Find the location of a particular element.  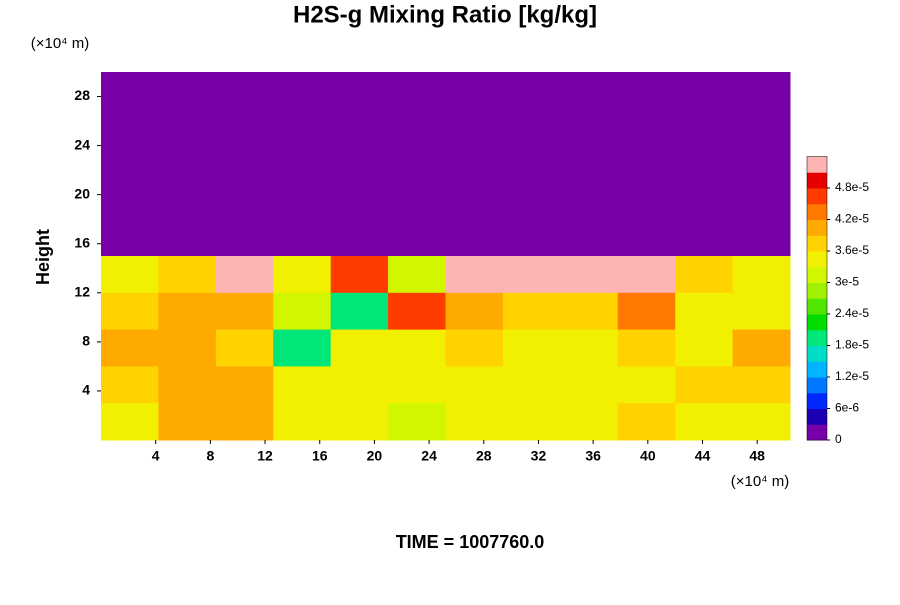

colorbar-tick-label: 4.2e-5 is located at coordinates (852, 219).